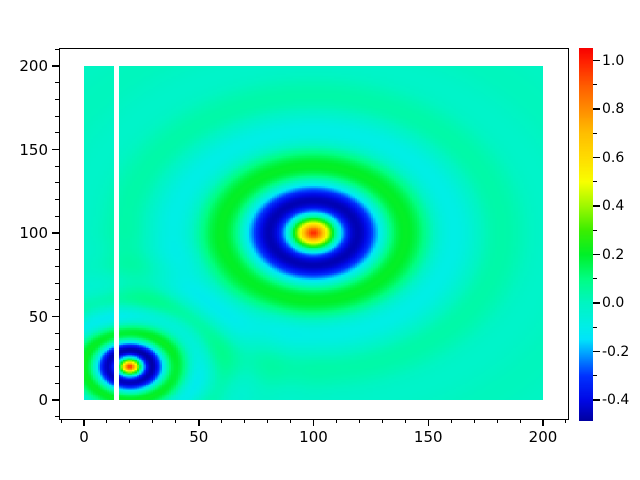  What do you see at coordinates (43, 400) in the screenshot?
I see `y-tick-label: 0` at bounding box center [43, 400].